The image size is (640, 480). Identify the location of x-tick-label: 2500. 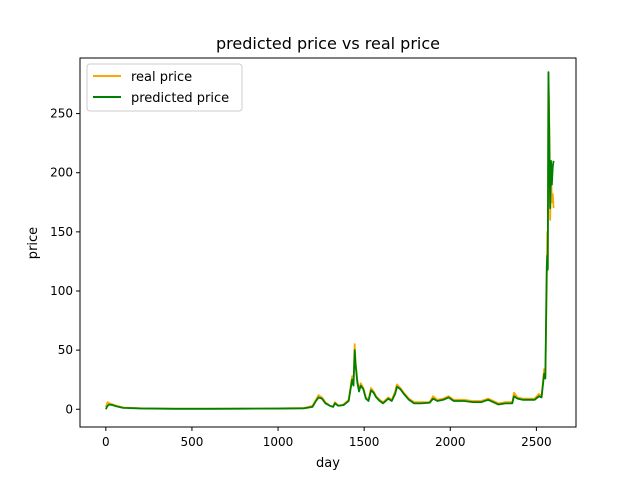
(536, 442).